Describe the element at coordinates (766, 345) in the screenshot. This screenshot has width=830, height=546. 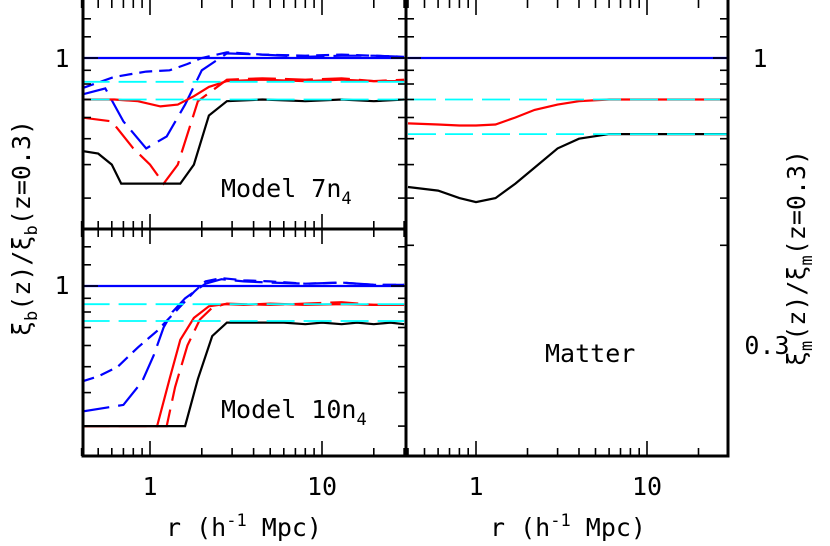
I see `ytick-label-right-0.3: 0.3` at that location.